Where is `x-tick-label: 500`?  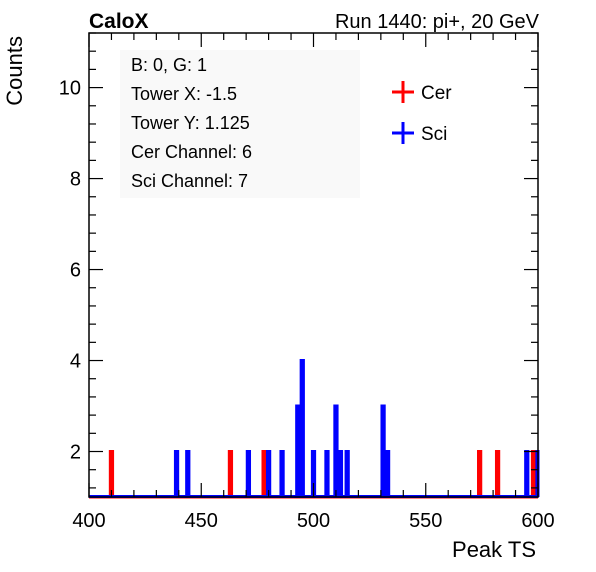
x-tick-label: 500 is located at coordinates (313, 521).